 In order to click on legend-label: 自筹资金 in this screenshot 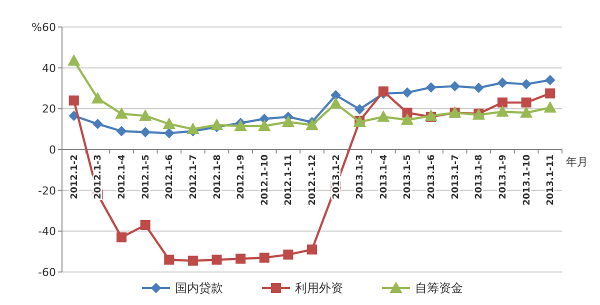, I will do `click(439, 288)`.